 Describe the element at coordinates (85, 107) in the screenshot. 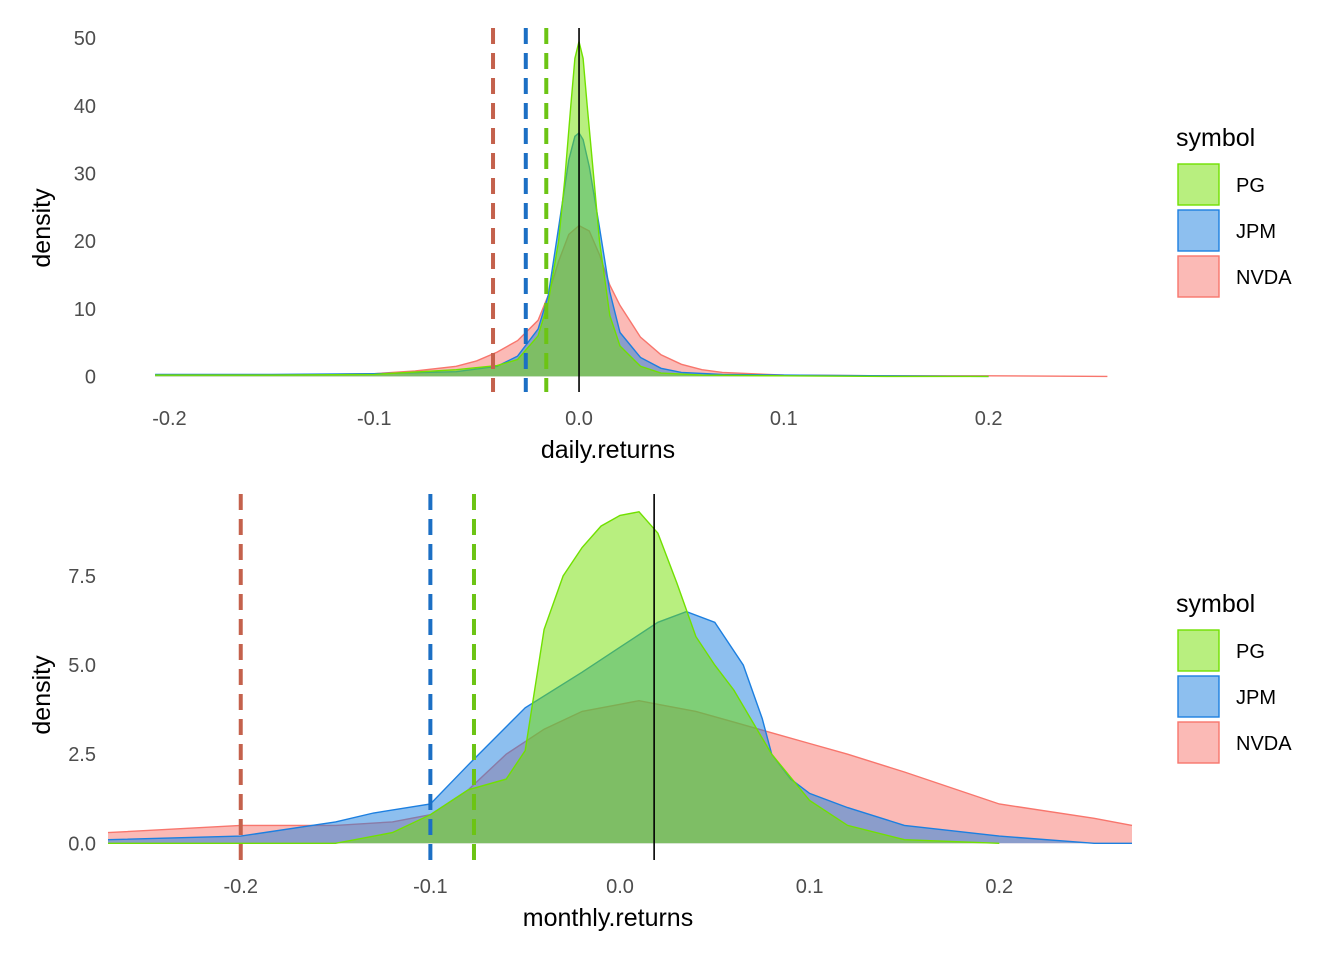

I see `y-tick-label: 40` at that location.